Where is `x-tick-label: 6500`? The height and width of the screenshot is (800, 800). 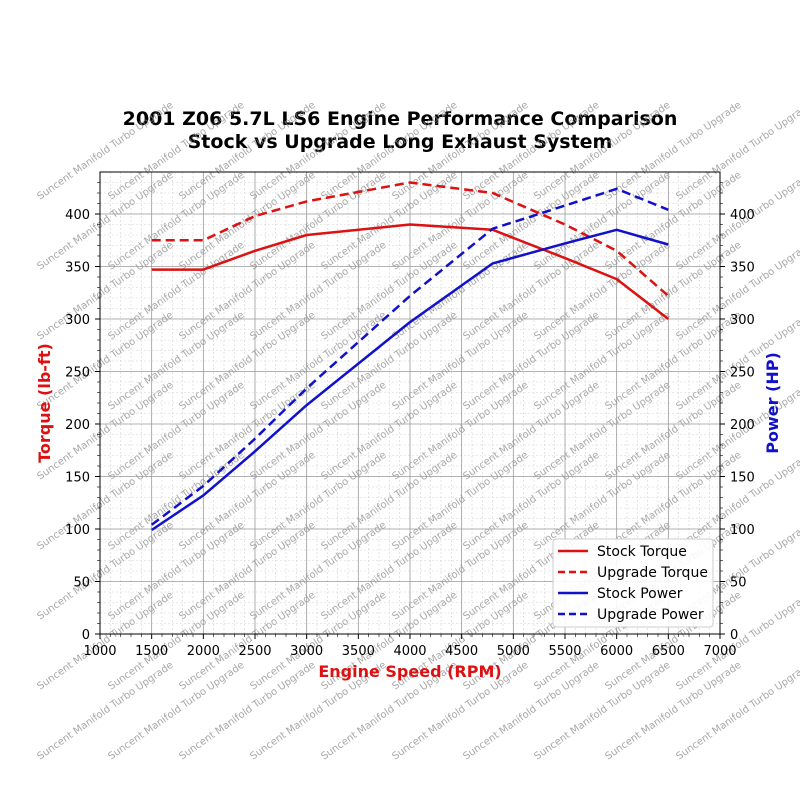
x-tick-label: 6500 is located at coordinates (668, 651).